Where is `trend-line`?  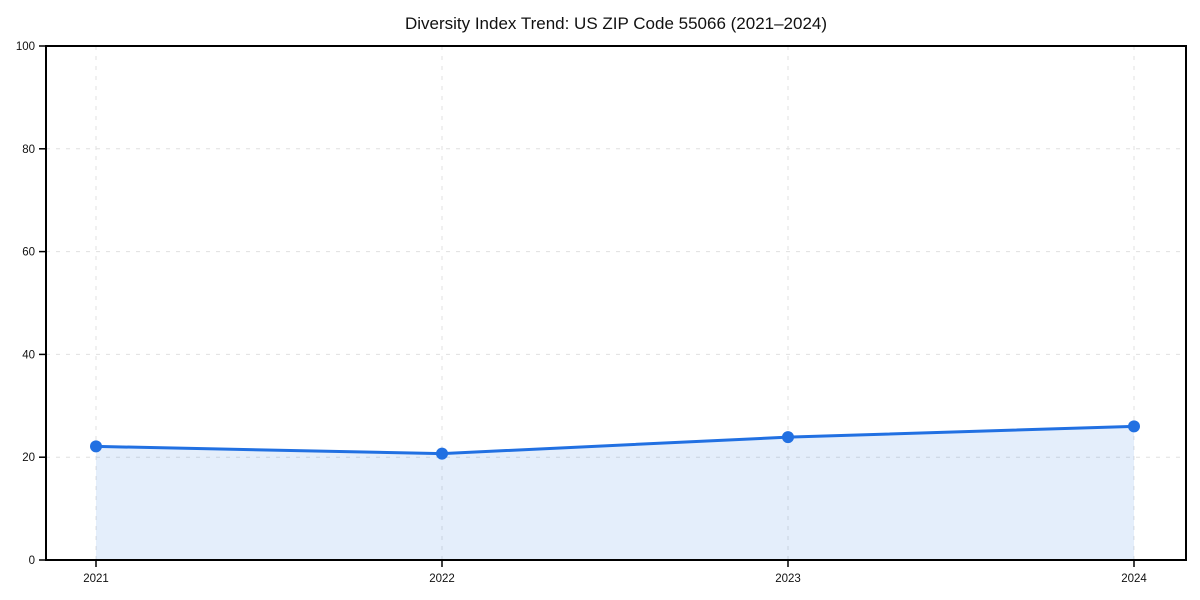
trend-line is located at coordinates (615, 440).